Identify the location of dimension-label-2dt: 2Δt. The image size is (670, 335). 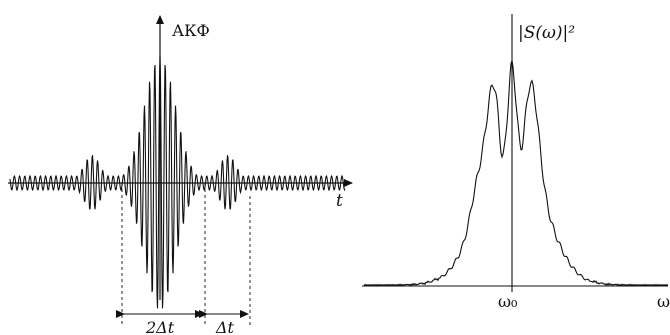
(160, 326).